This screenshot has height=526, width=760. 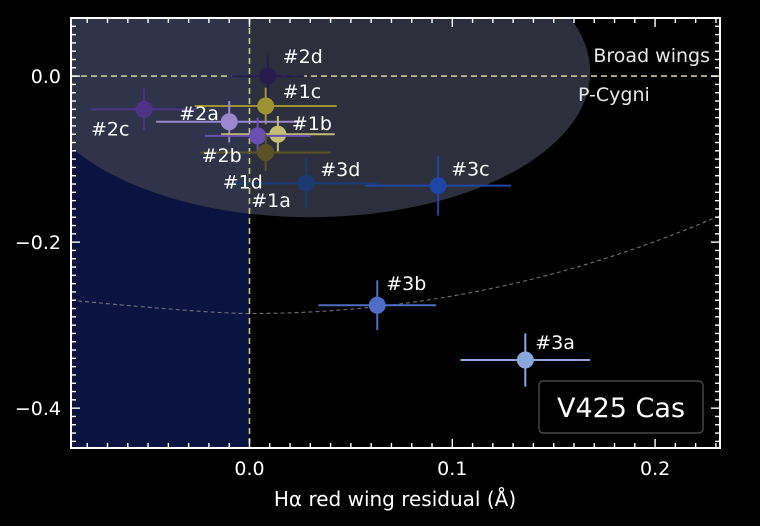 I want to click on point-label: #1a, so click(x=271, y=201).